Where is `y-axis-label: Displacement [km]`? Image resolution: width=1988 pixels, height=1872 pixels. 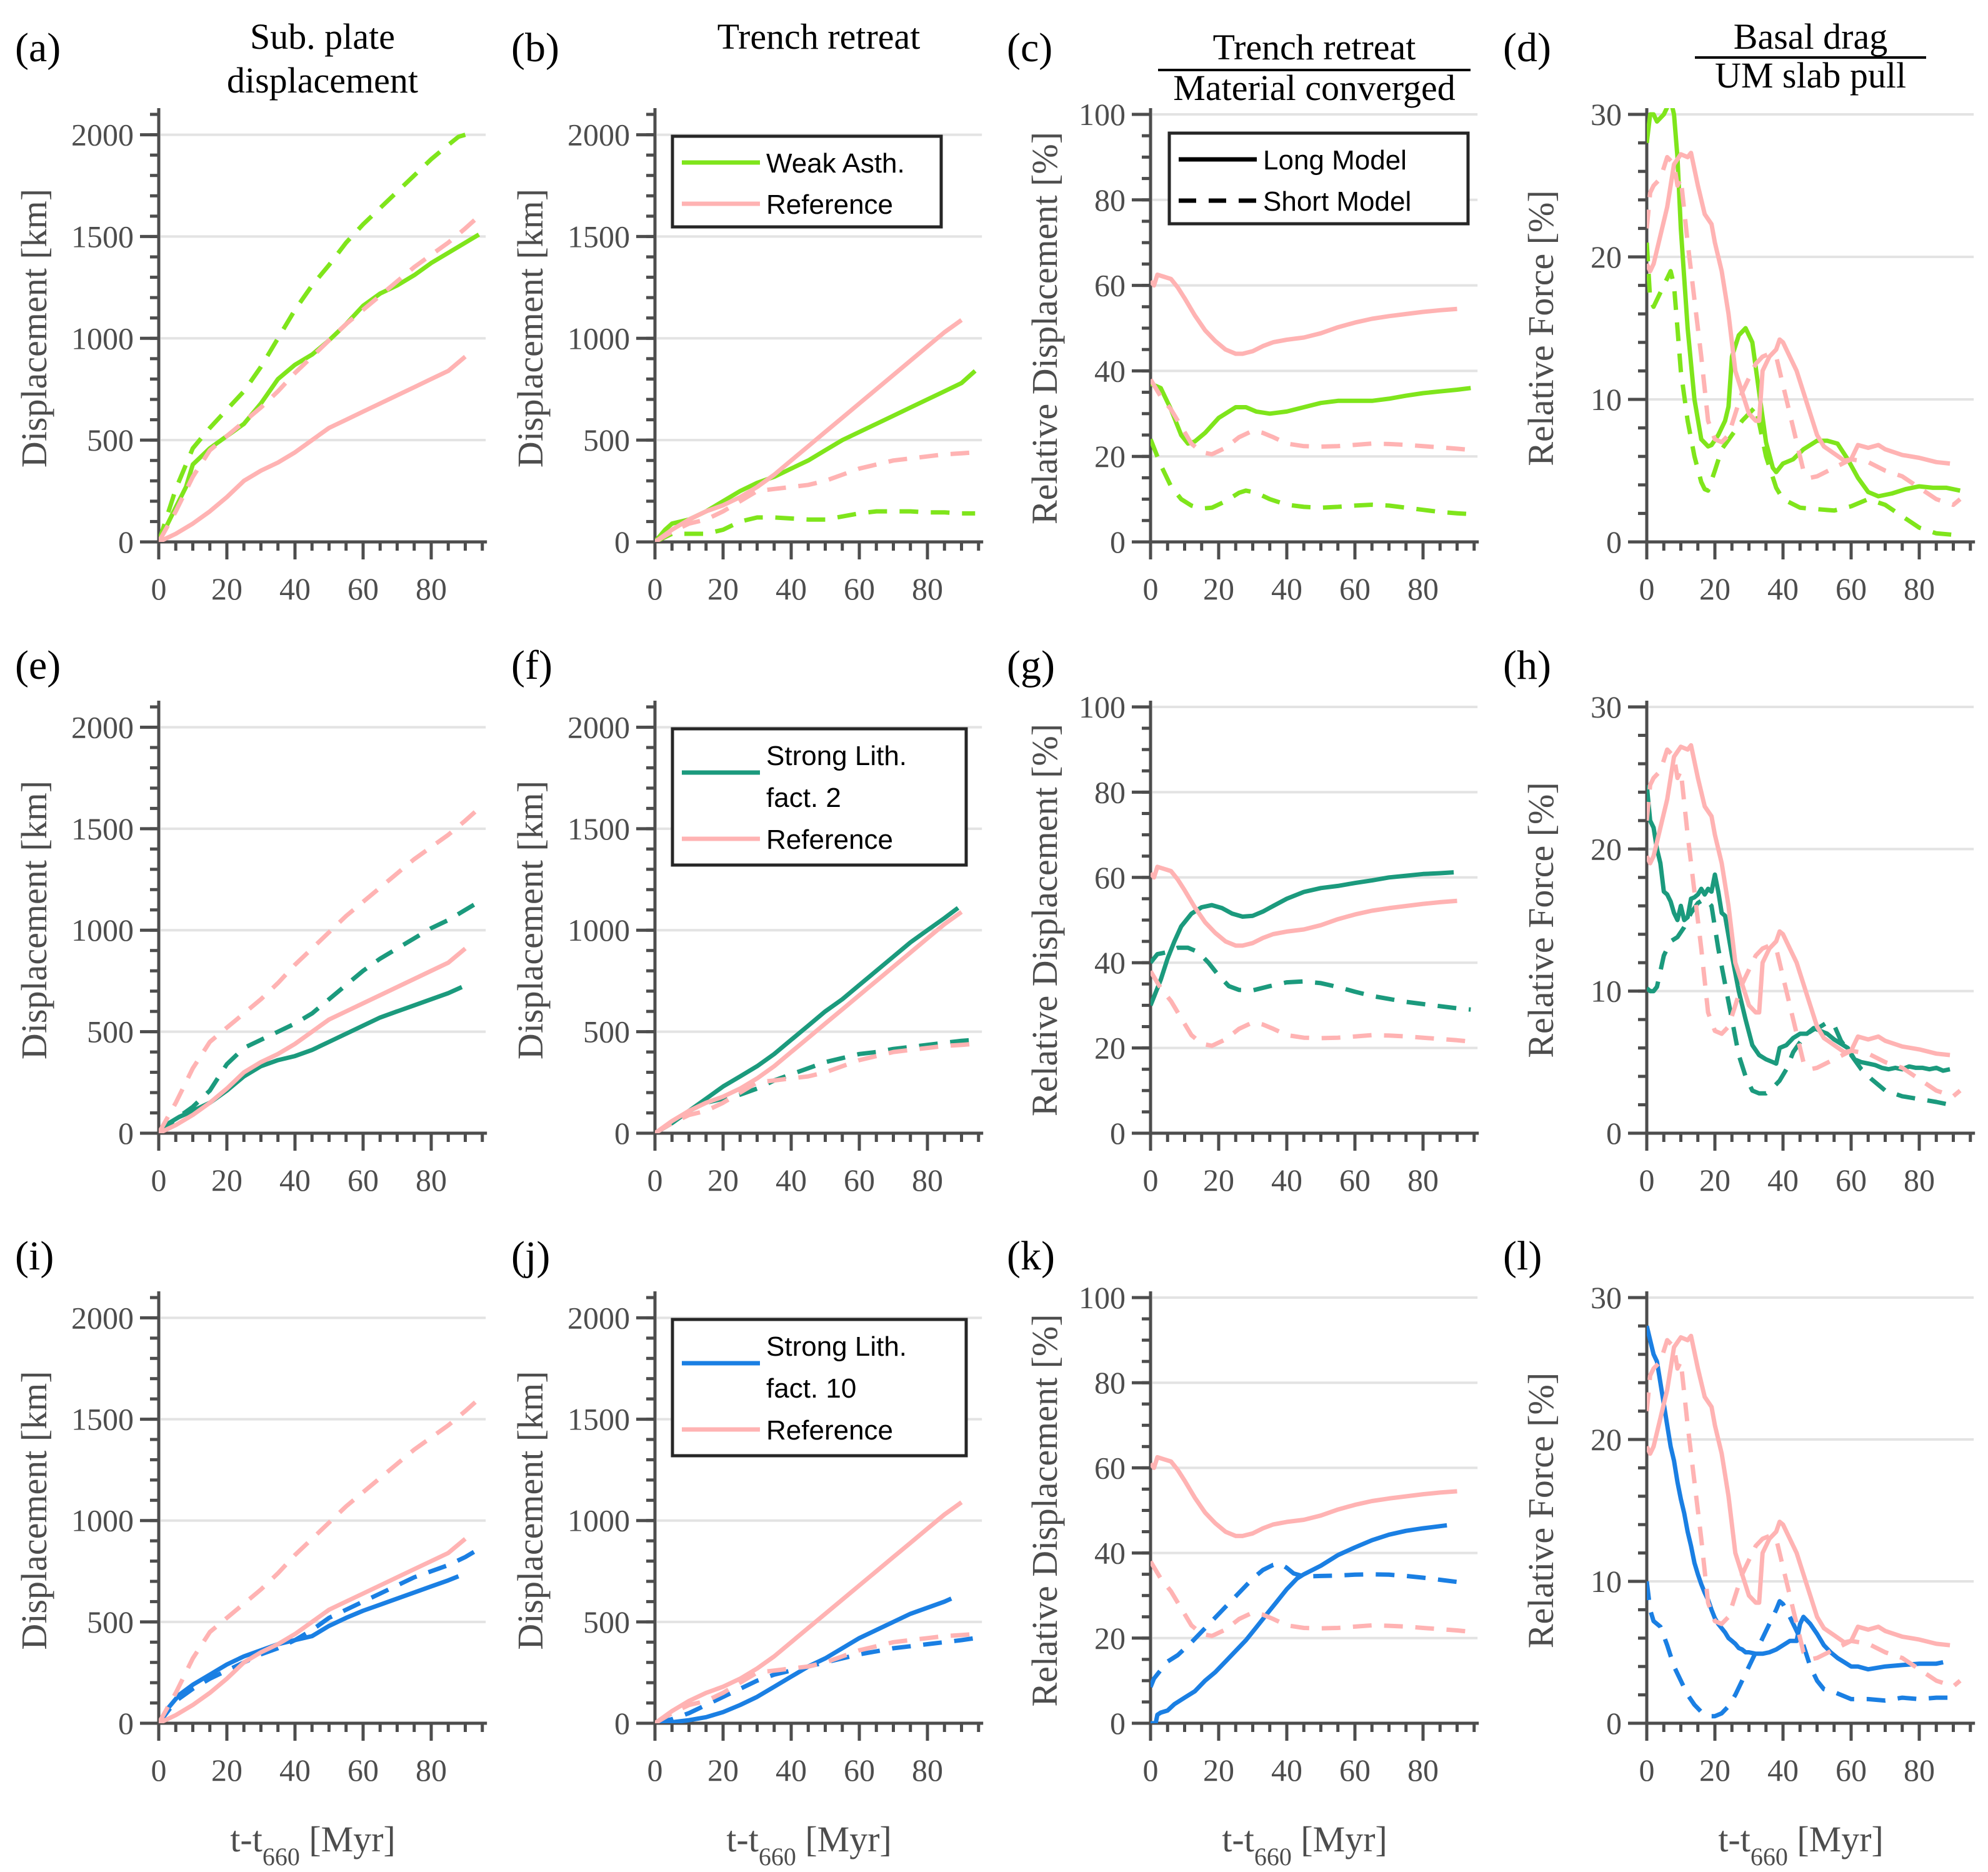 y-axis-label: Displacement [km] is located at coordinates (34, 920).